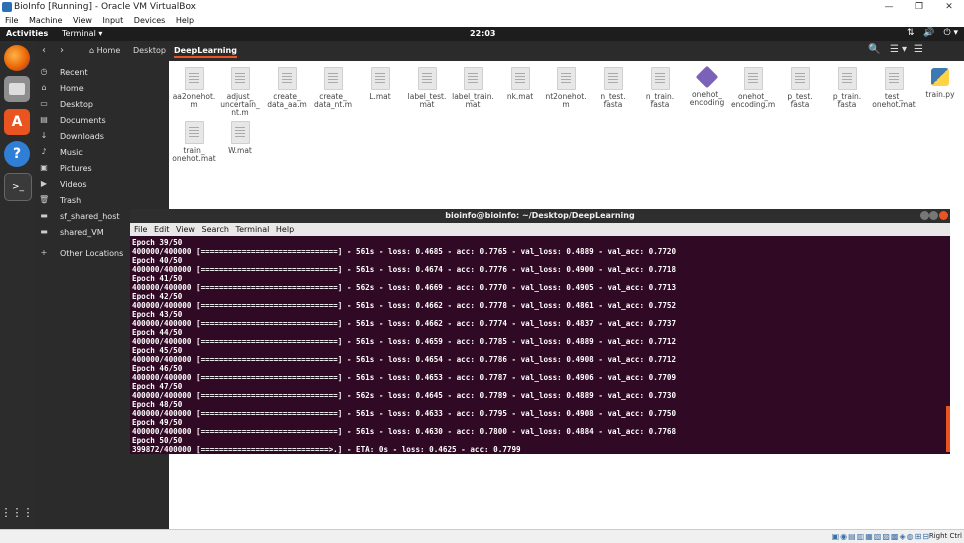  Describe the element at coordinates (101, 121) in the screenshot. I see `sidebar-item-documents: ▤ Documents` at that location.